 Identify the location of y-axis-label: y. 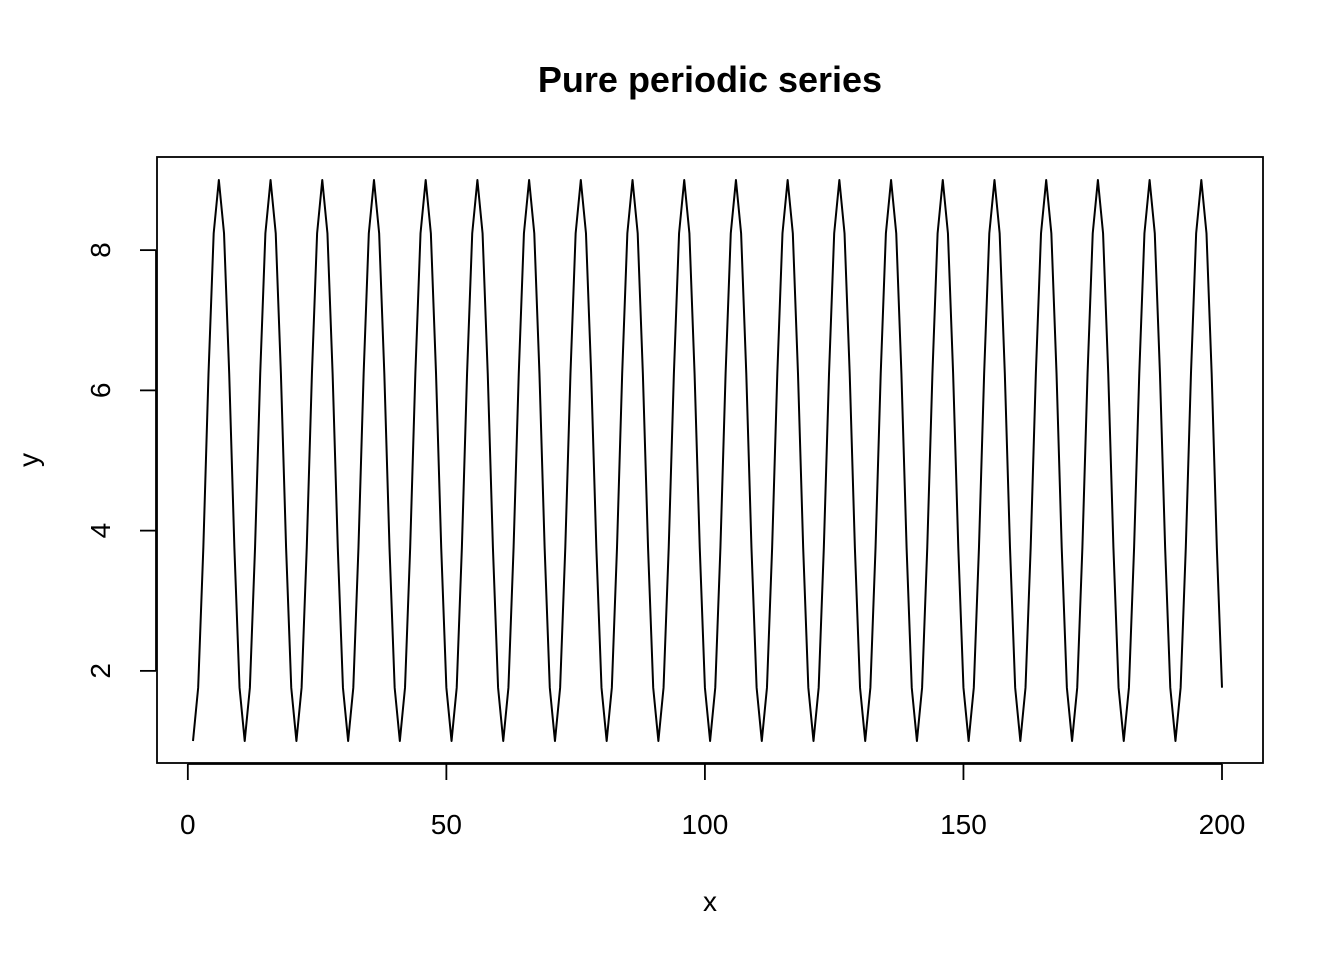
(28, 460).